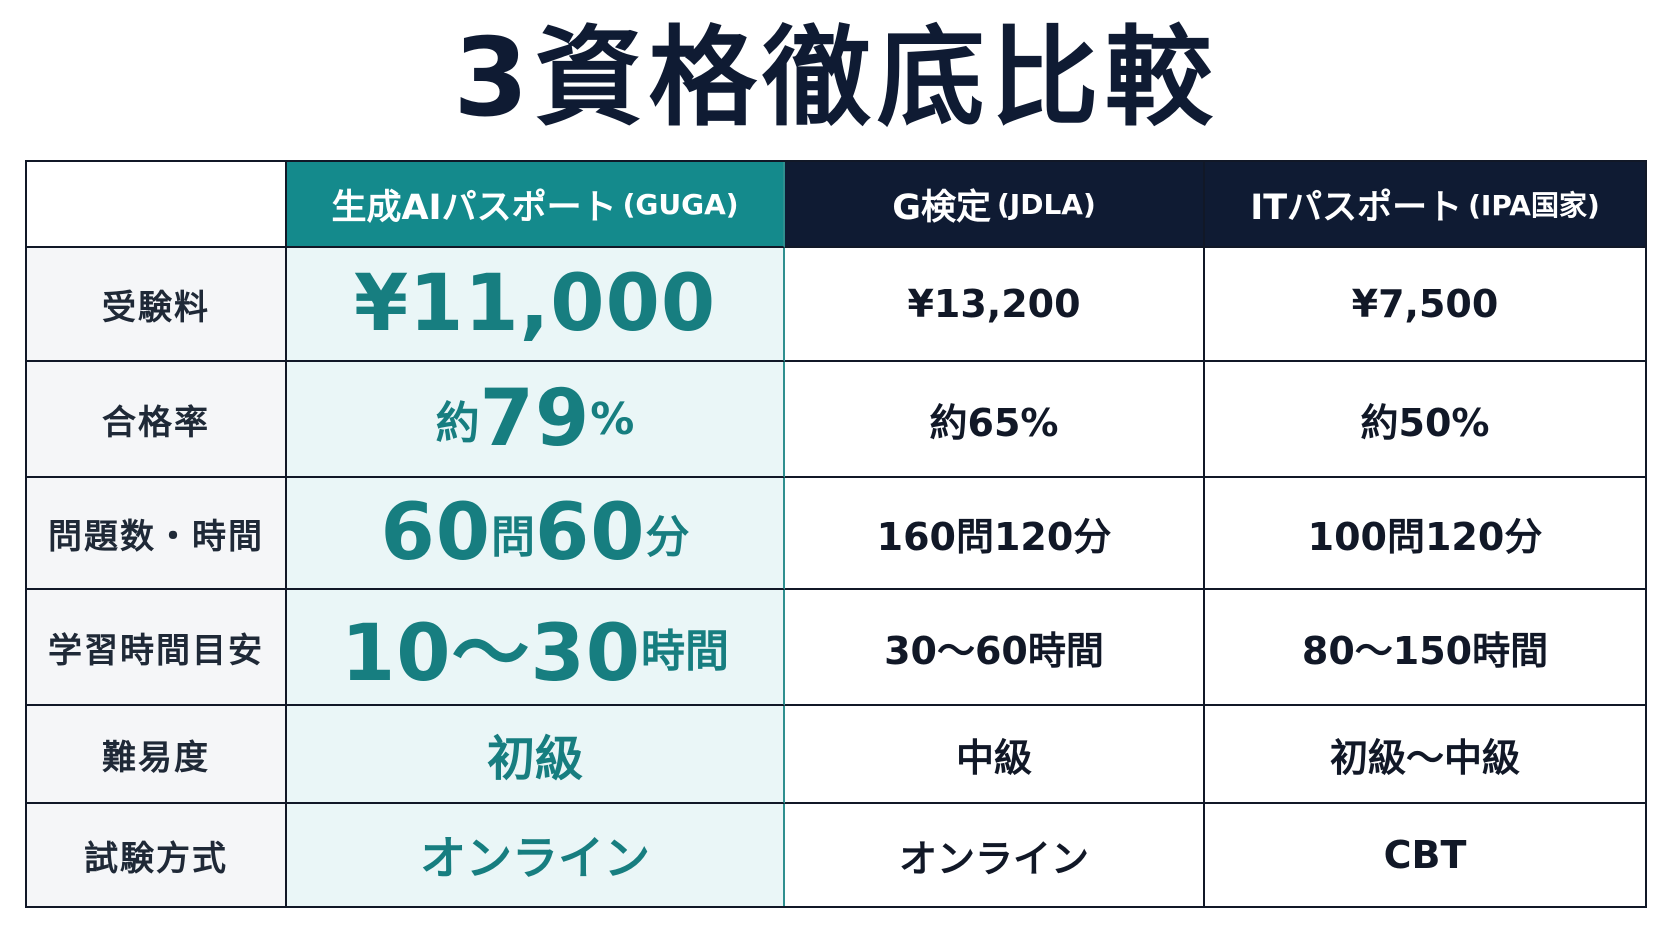  I want to click on guga-pass-rate: 約 79%, so click(536, 420).